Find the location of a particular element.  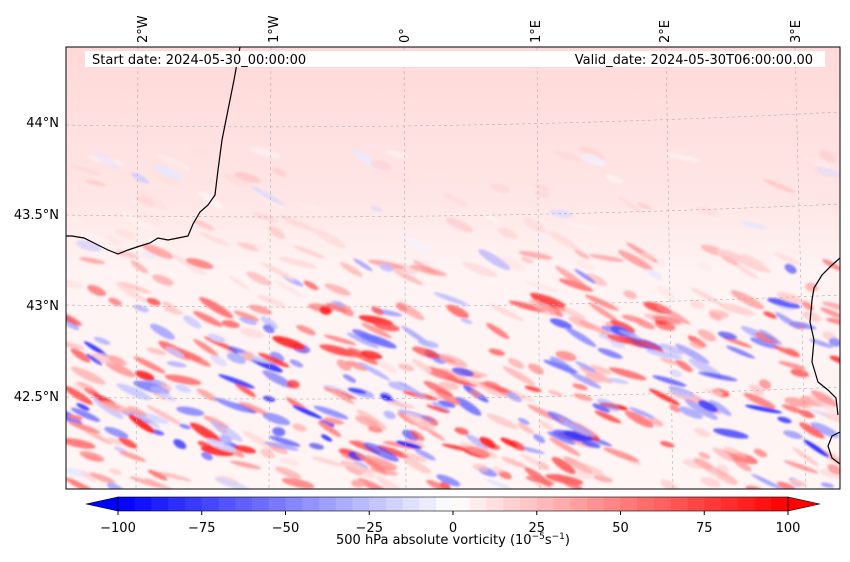

meridian-line is located at coordinates (270, 268).